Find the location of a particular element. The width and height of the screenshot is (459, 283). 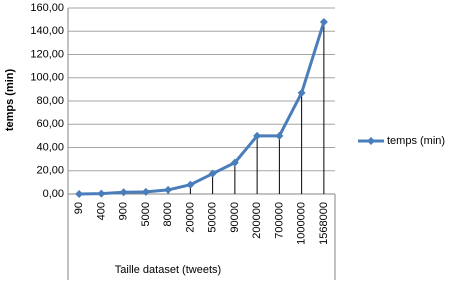

x-tick-label: 700000 is located at coordinates (279, 220).